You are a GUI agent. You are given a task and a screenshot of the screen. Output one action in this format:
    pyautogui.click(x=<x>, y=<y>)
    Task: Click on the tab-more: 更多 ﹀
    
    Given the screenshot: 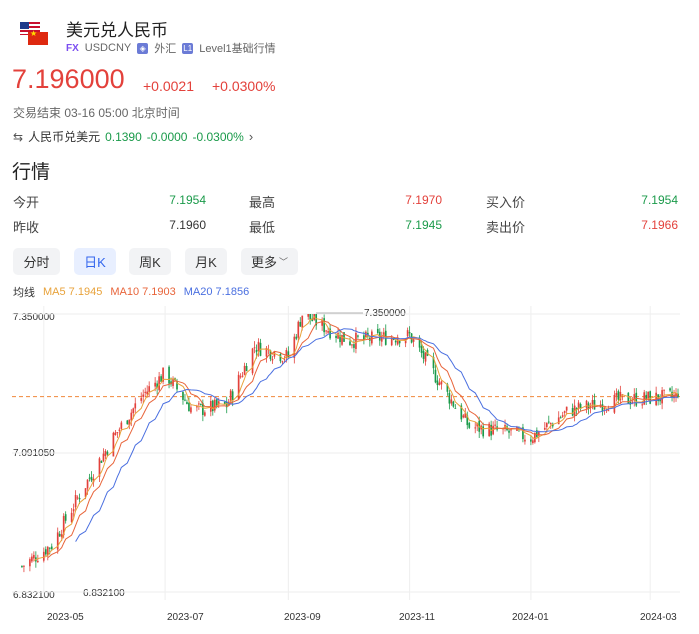 What is the action you would take?
    pyautogui.click(x=269, y=261)
    